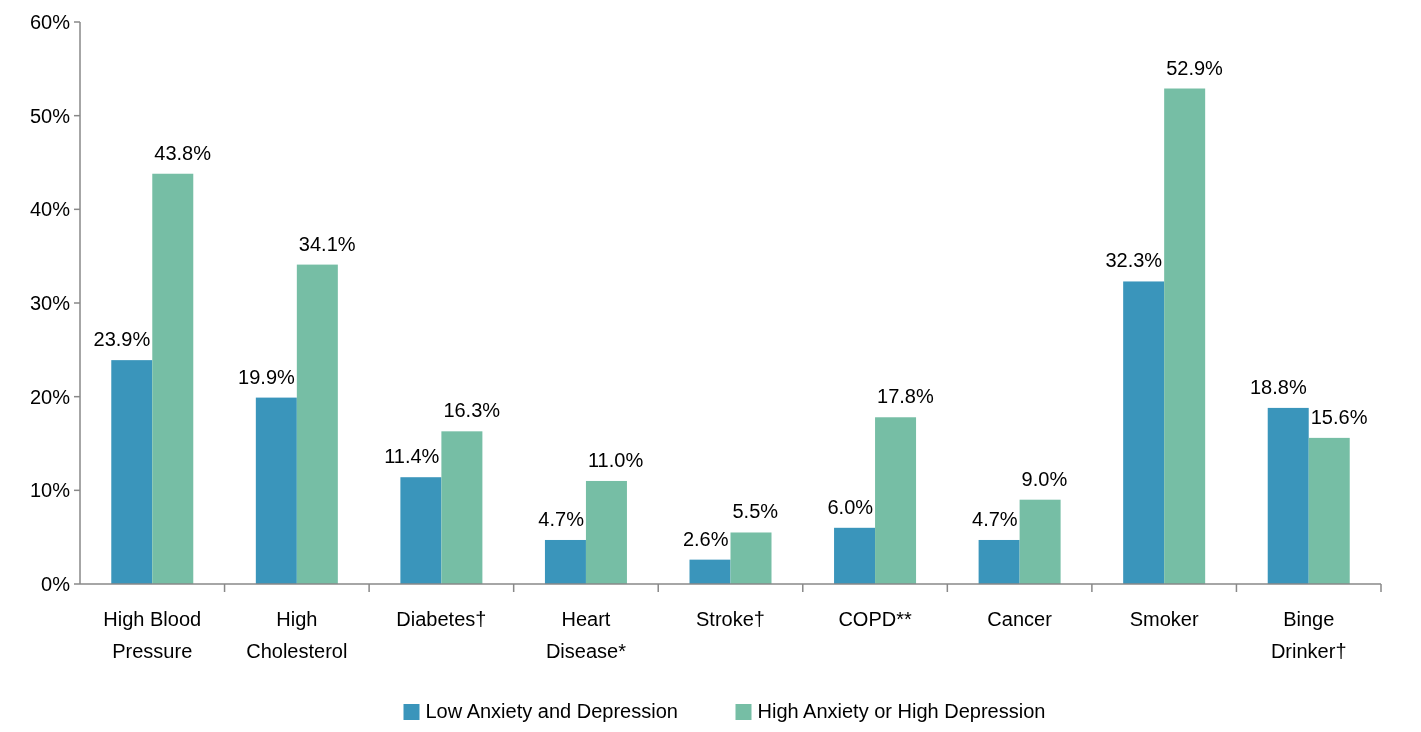 This screenshot has width=1421, height=732. What do you see at coordinates (850, 506) in the screenshot?
I see `data-label: 6.0%` at bounding box center [850, 506].